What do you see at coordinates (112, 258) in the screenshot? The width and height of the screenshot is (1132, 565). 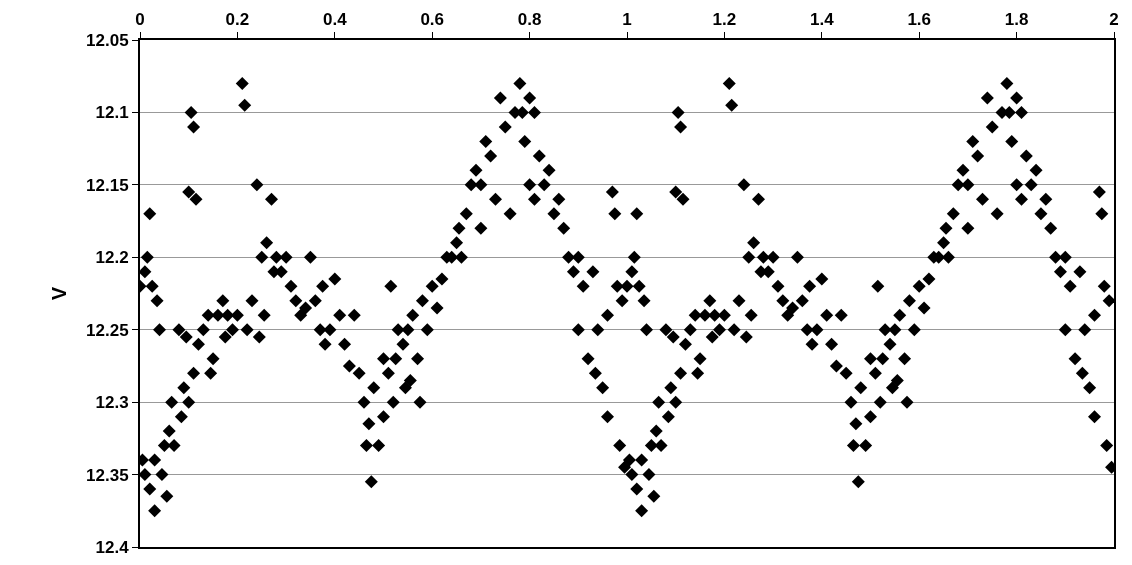 I see `y-tick-label: 12.2` at bounding box center [112, 258].